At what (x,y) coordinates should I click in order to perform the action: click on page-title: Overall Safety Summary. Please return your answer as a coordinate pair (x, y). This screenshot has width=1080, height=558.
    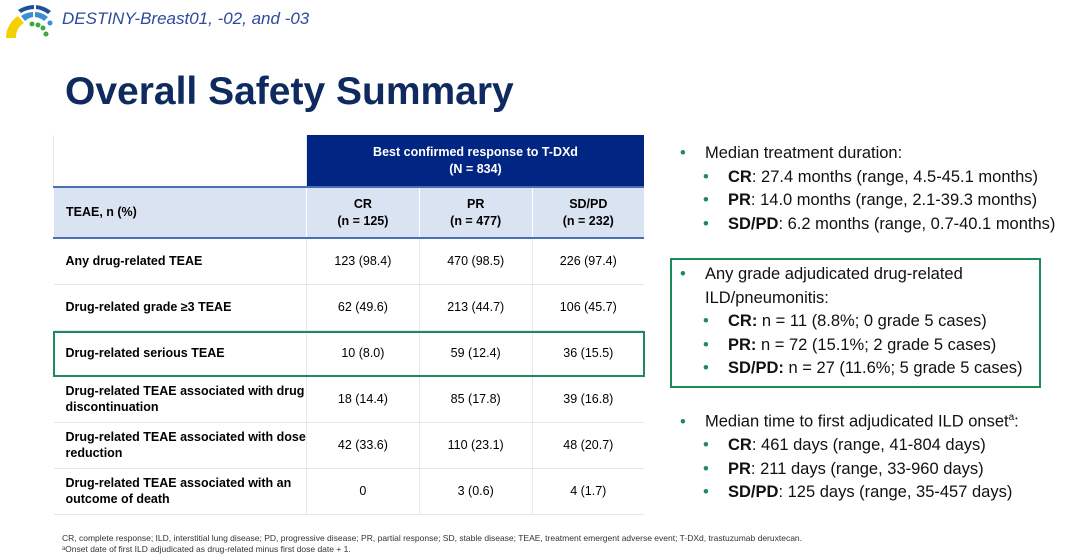
    Looking at the image, I should click on (289, 91).